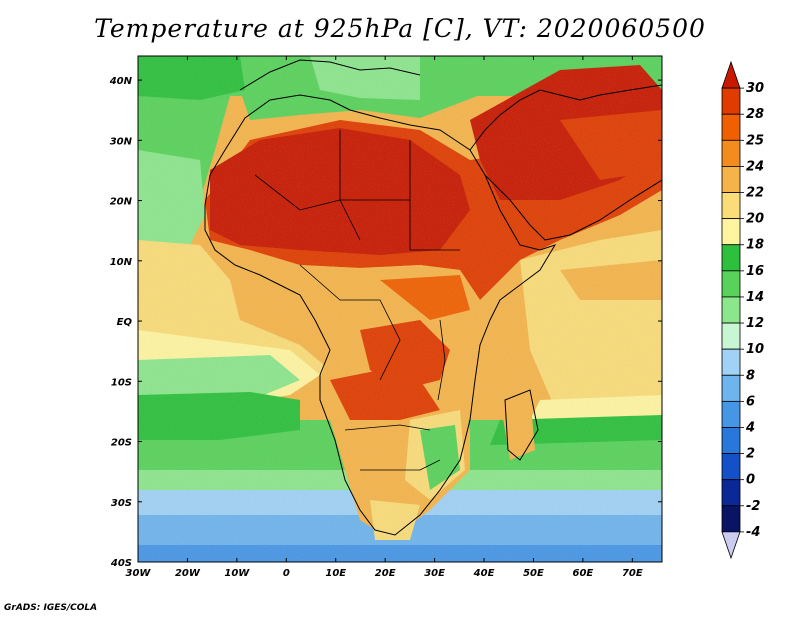 Image resolution: width=800 pixels, height=618 pixels. I want to click on lon-tick-label: 50E, so click(533, 573).